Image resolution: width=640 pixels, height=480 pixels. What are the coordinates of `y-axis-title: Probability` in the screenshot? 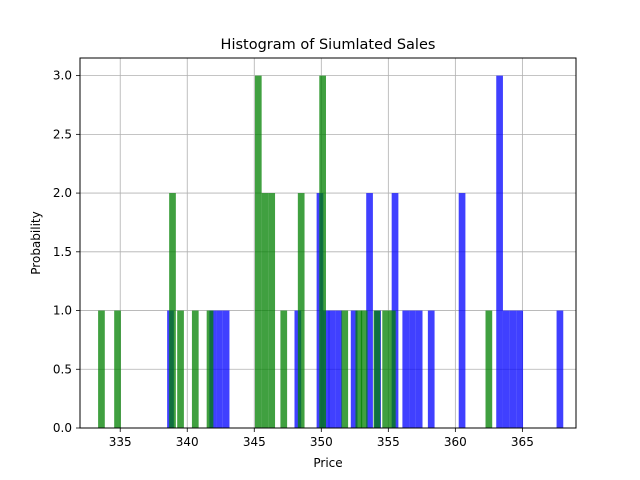 It's located at (36, 242).